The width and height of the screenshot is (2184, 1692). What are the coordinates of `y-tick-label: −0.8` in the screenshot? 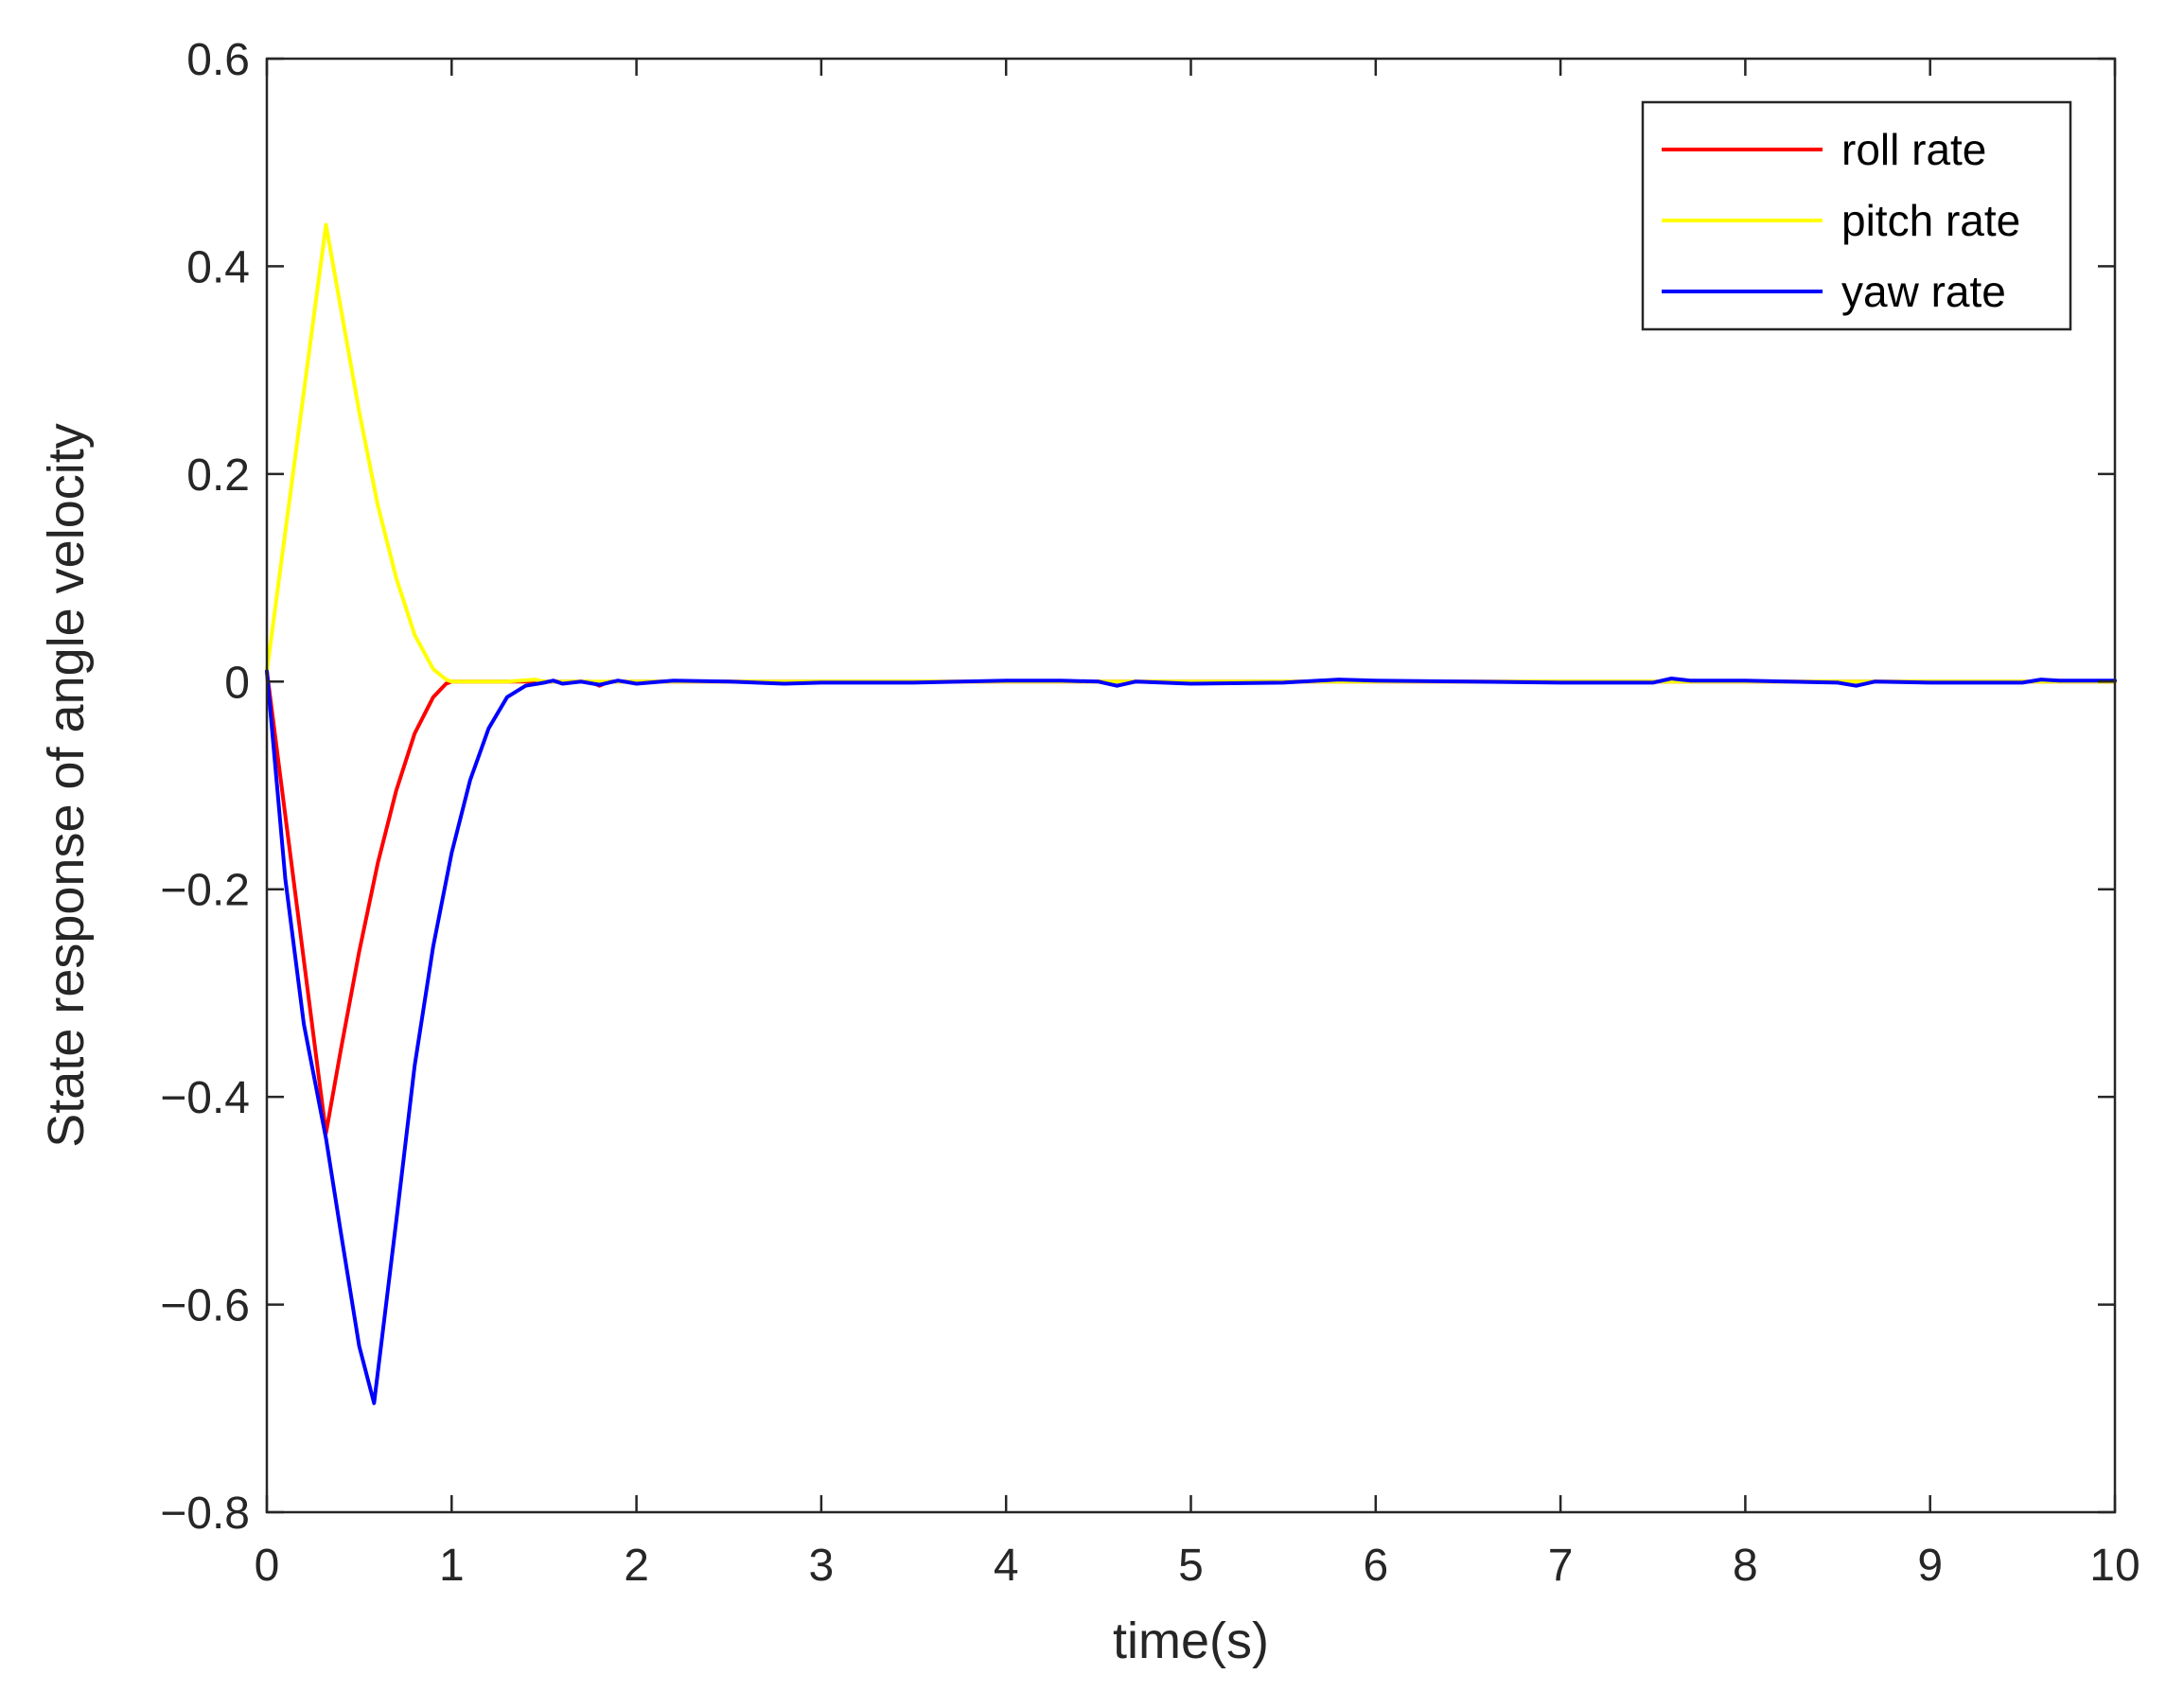 It's located at (205, 1514).